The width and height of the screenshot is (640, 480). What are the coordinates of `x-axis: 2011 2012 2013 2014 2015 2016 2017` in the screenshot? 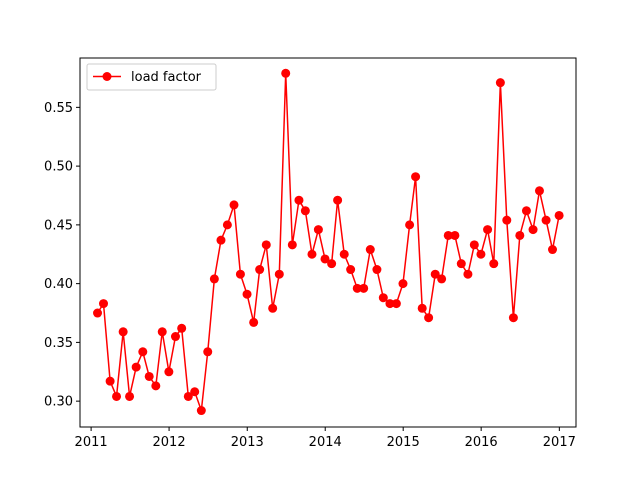 It's located at (325, 438).